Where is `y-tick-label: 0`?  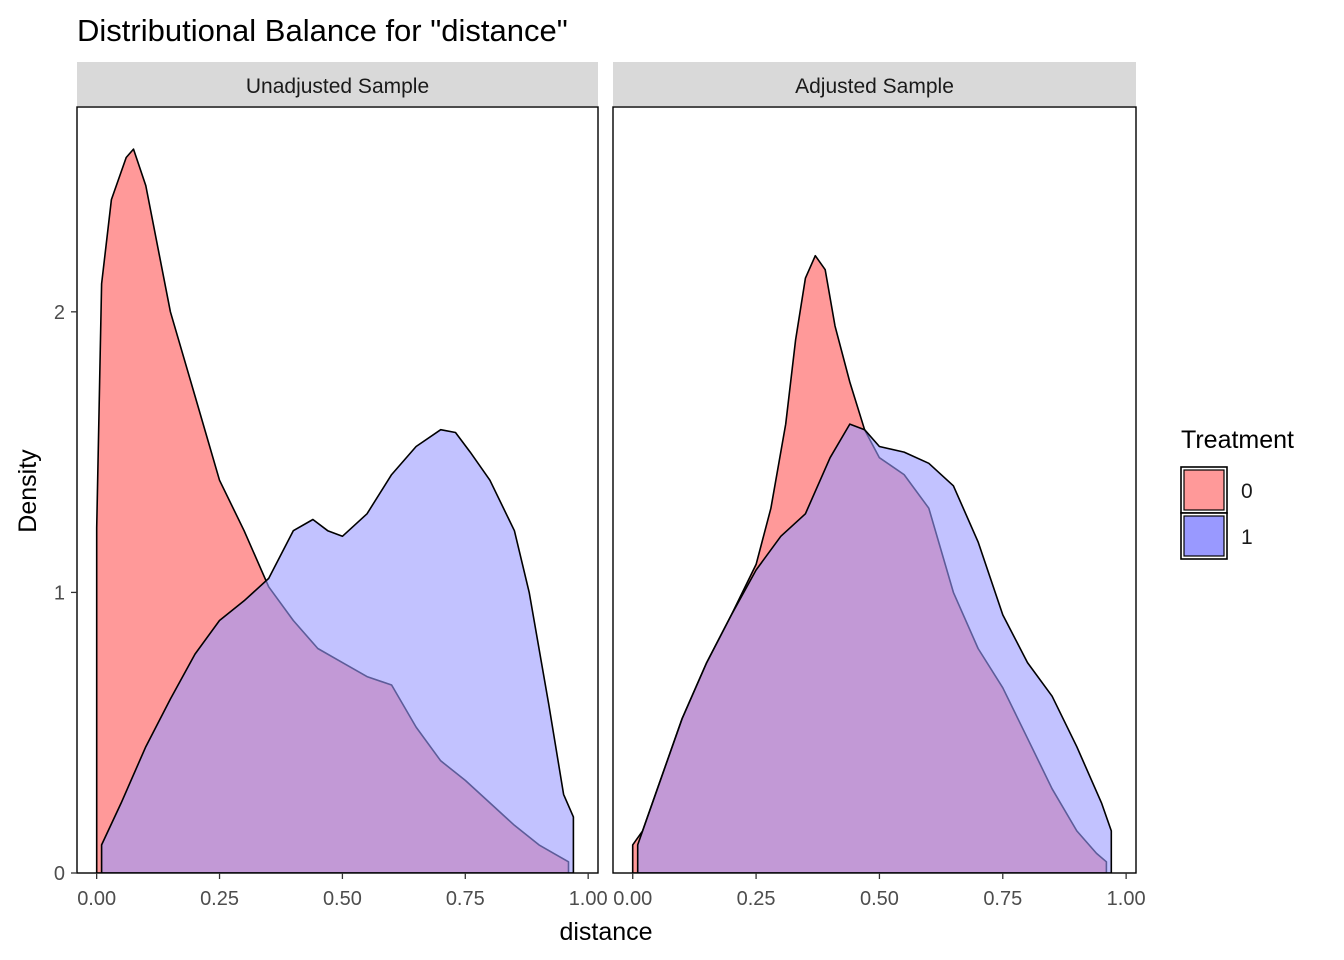 y-tick-label: 0 is located at coordinates (59, 874).